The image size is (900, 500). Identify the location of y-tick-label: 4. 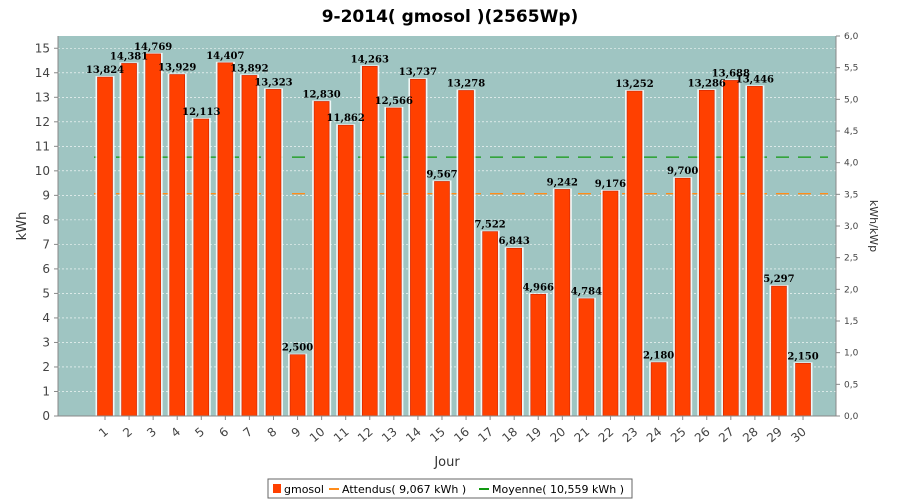
(46, 318).